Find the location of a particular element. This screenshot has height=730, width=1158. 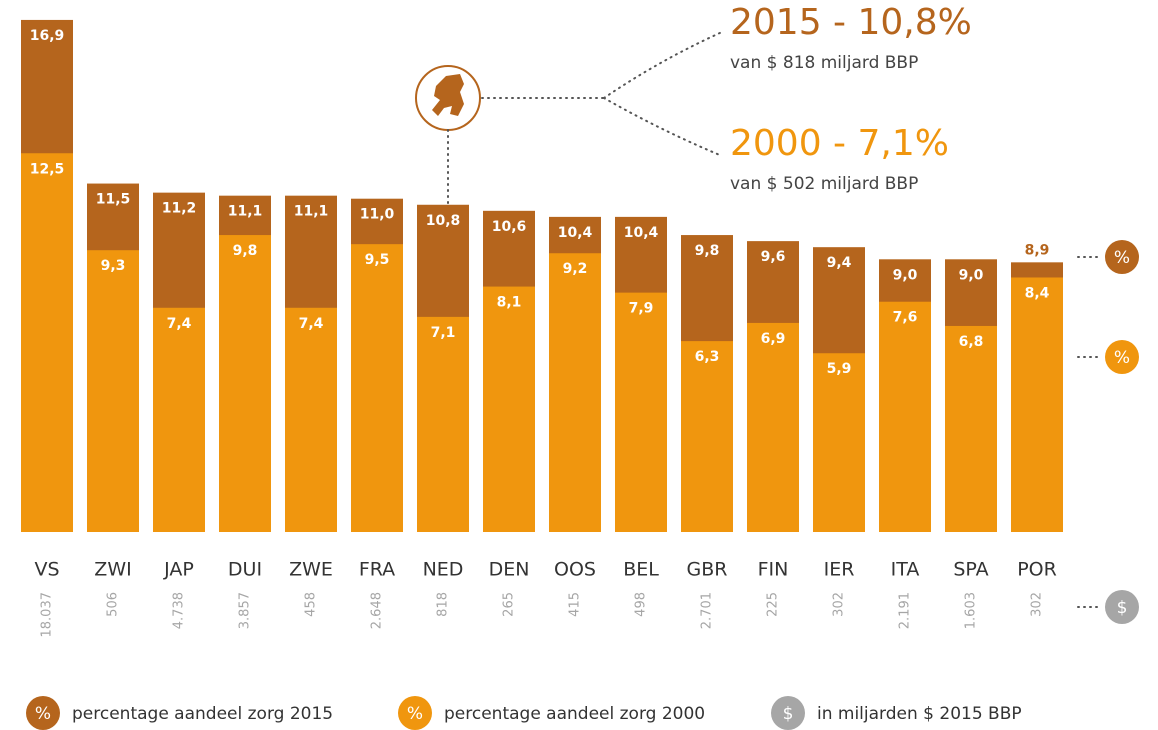

gdp-label: 415 is located at coordinates (575, 604).